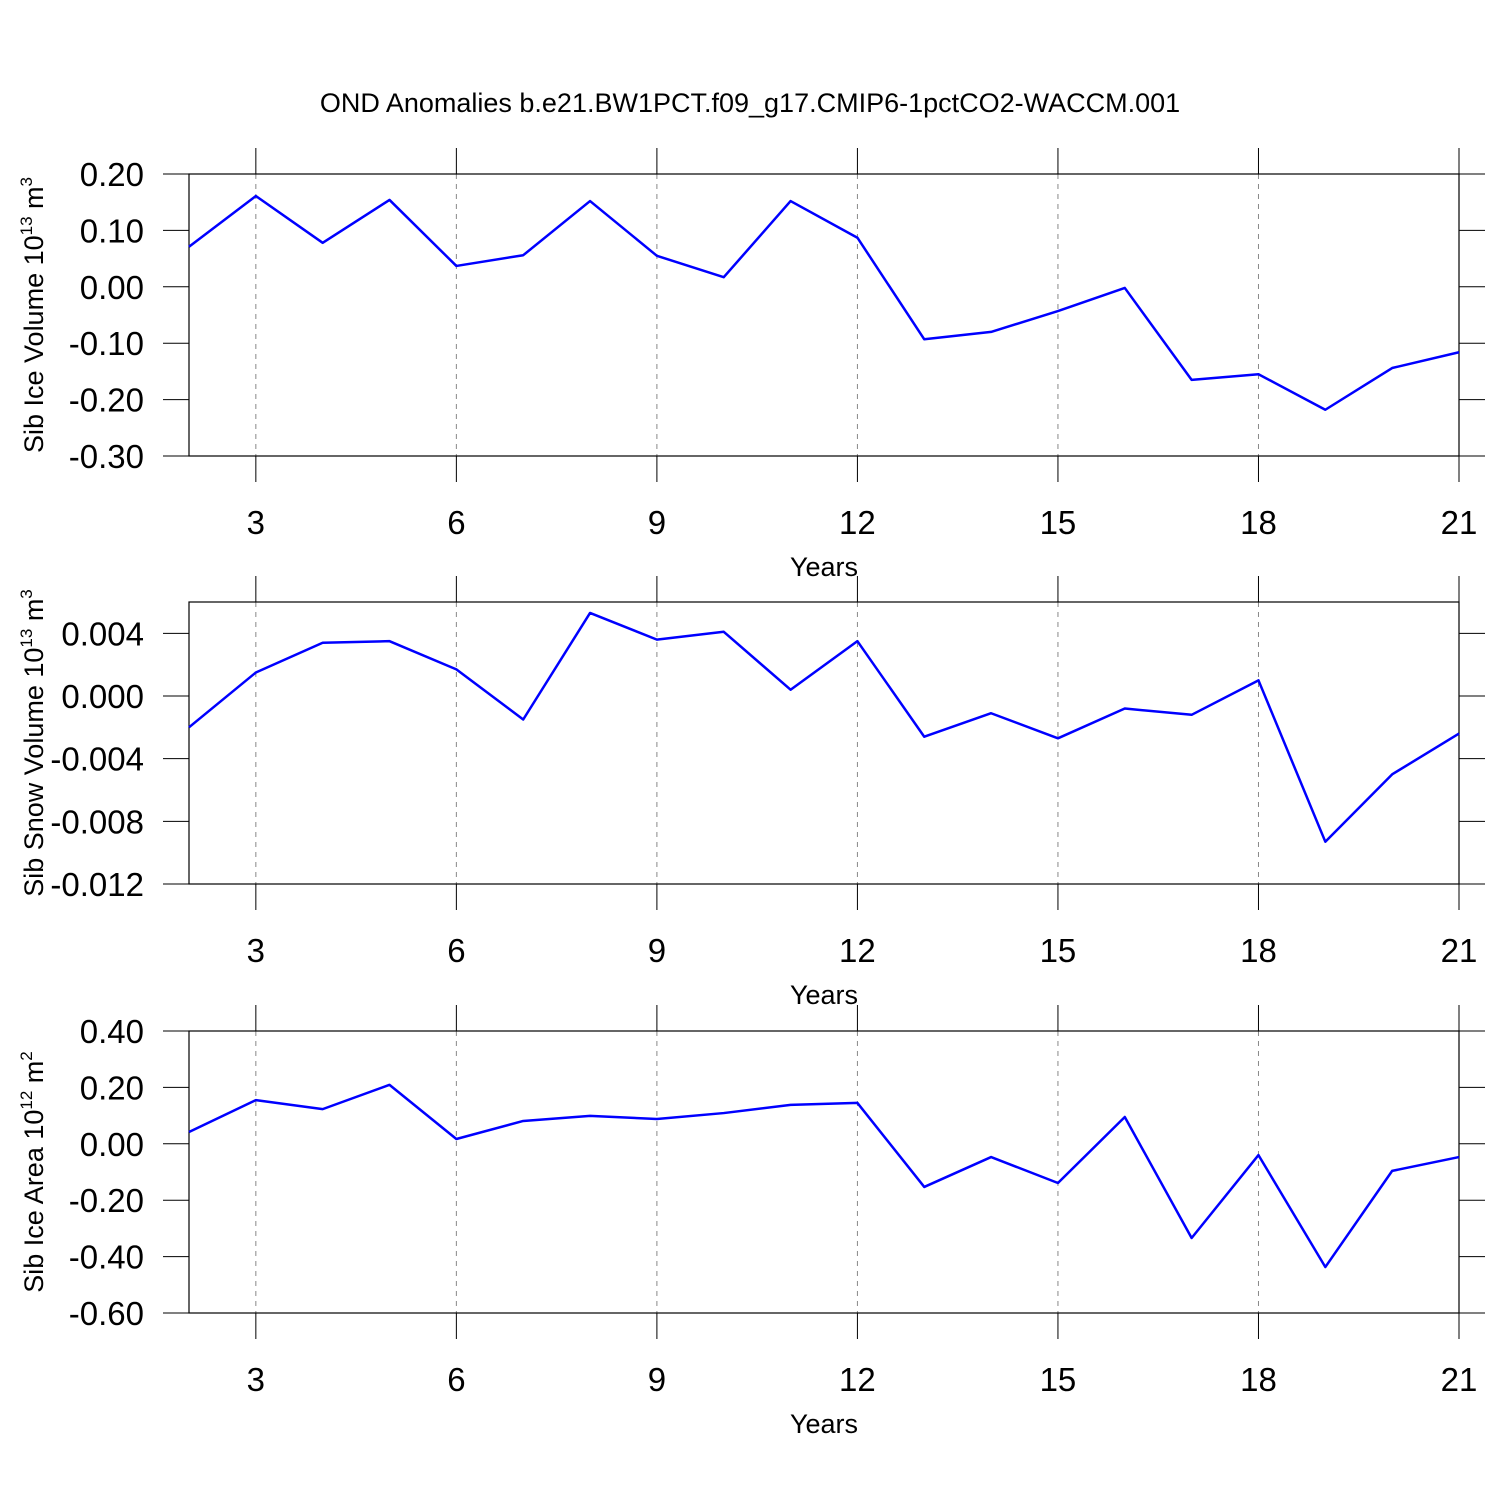  I want to click on y-tick-label: -0.30, so click(106, 456).